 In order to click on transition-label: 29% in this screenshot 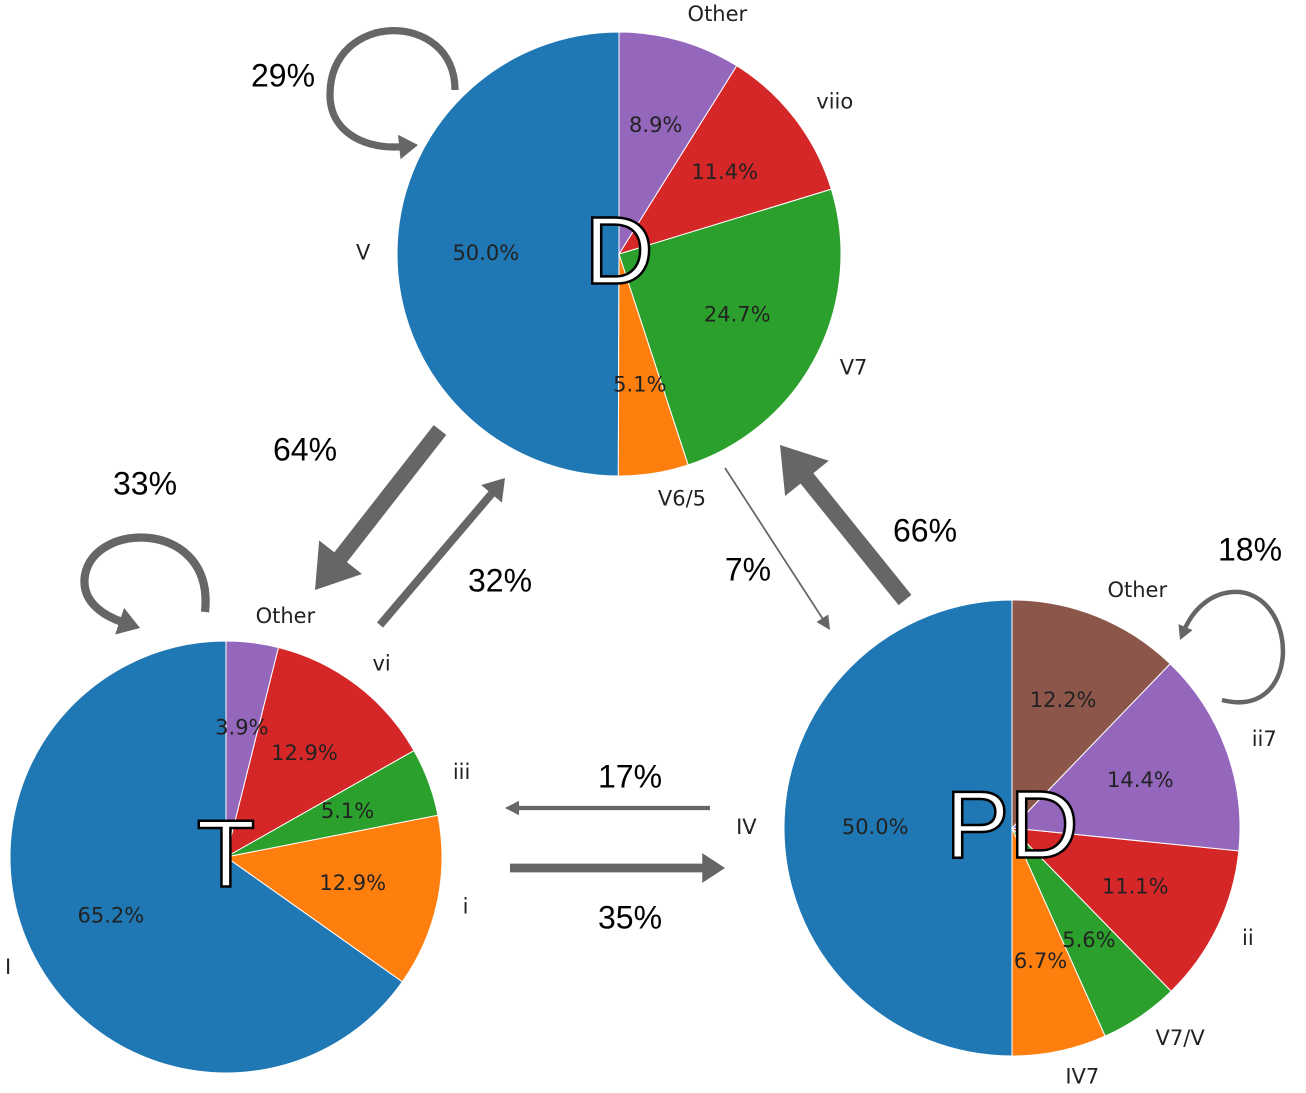, I will do `click(283, 75)`.